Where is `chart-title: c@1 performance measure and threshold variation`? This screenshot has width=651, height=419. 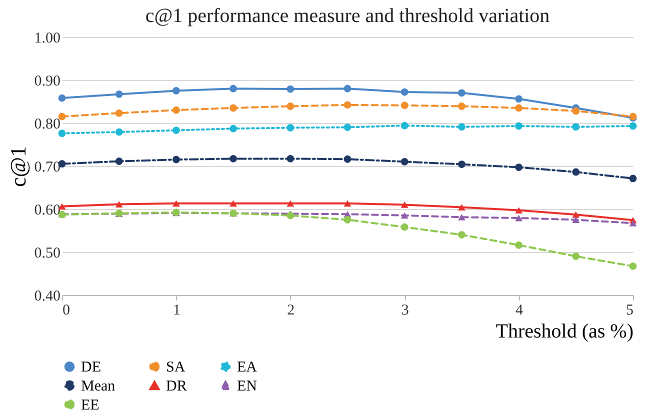
chart-title: c@1 performance measure and threshold variation is located at coordinates (347, 16).